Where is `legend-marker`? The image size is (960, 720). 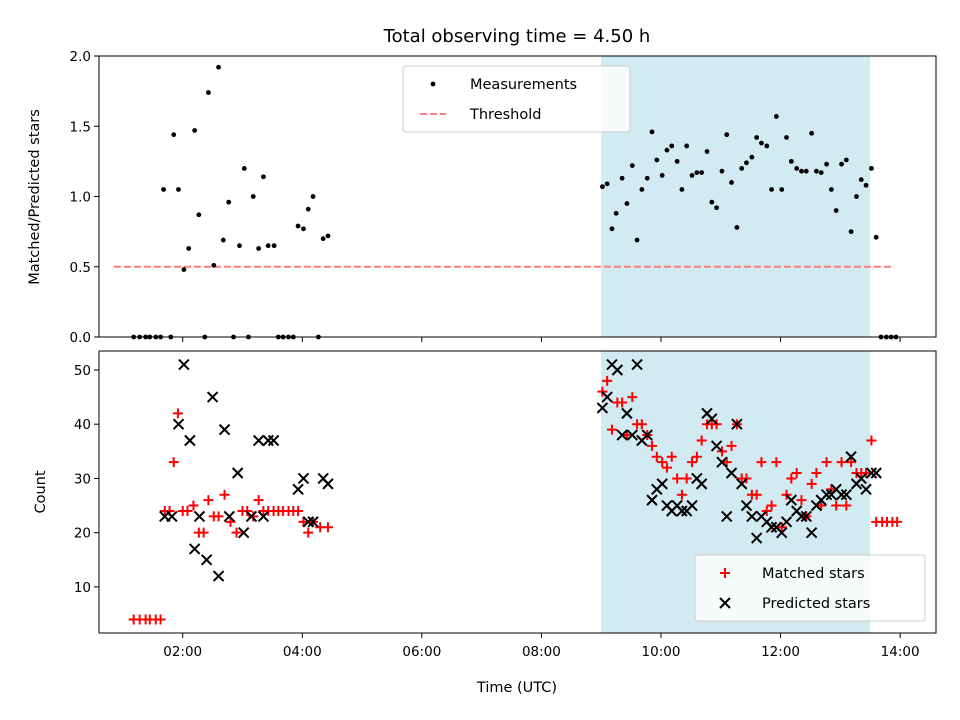 legend-marker is located at coordinates (725, 603).